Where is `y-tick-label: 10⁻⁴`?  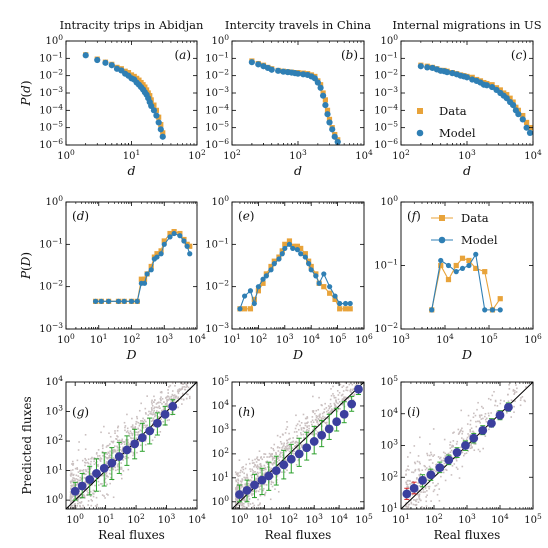 y-tick-label: 10⁻⁴ is located at coordinates (386, 109).